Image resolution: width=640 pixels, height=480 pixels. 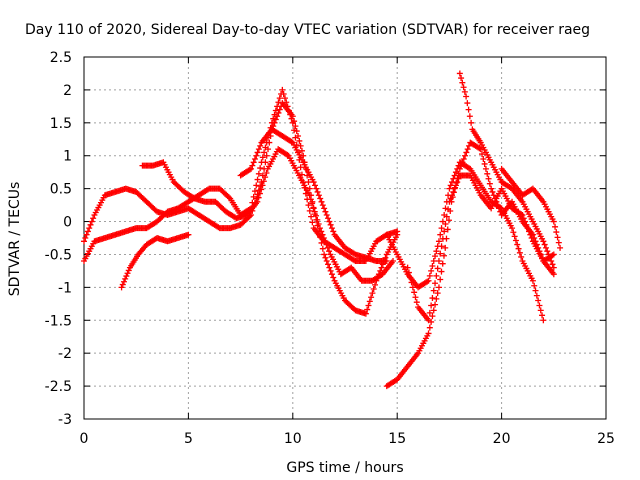 I want to click on y-tick-label: -1, so click(x=65, y=288).